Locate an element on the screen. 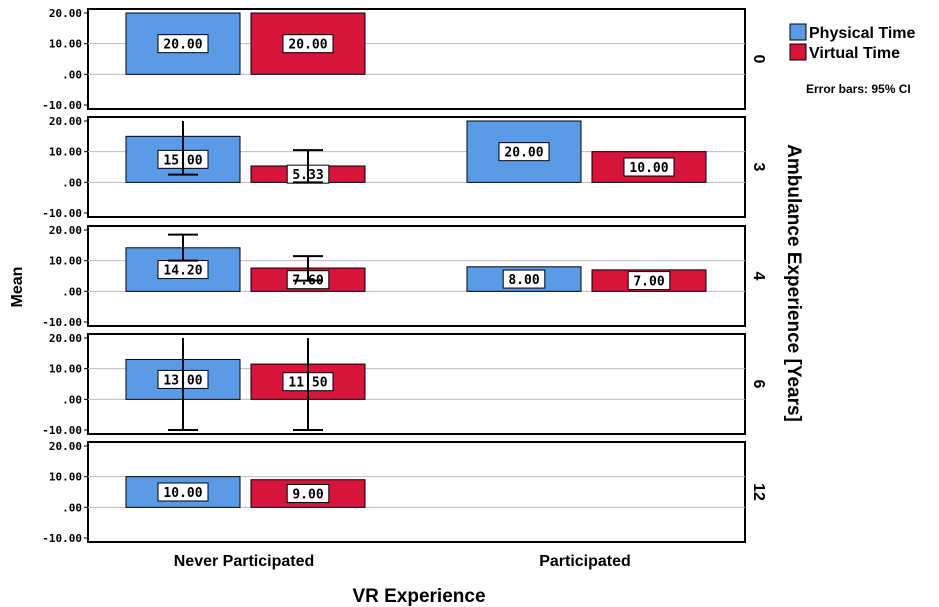  legend-swatch-virtual-time is located at coordinates (798, 52).